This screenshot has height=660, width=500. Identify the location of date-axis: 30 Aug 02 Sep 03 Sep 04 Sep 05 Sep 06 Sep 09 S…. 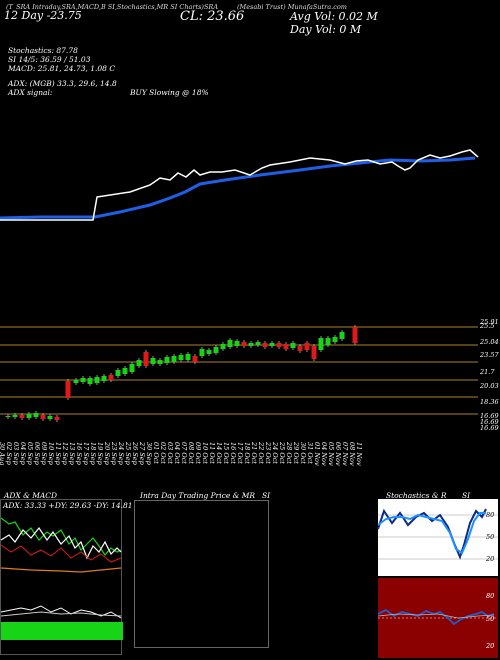
(250, 467).